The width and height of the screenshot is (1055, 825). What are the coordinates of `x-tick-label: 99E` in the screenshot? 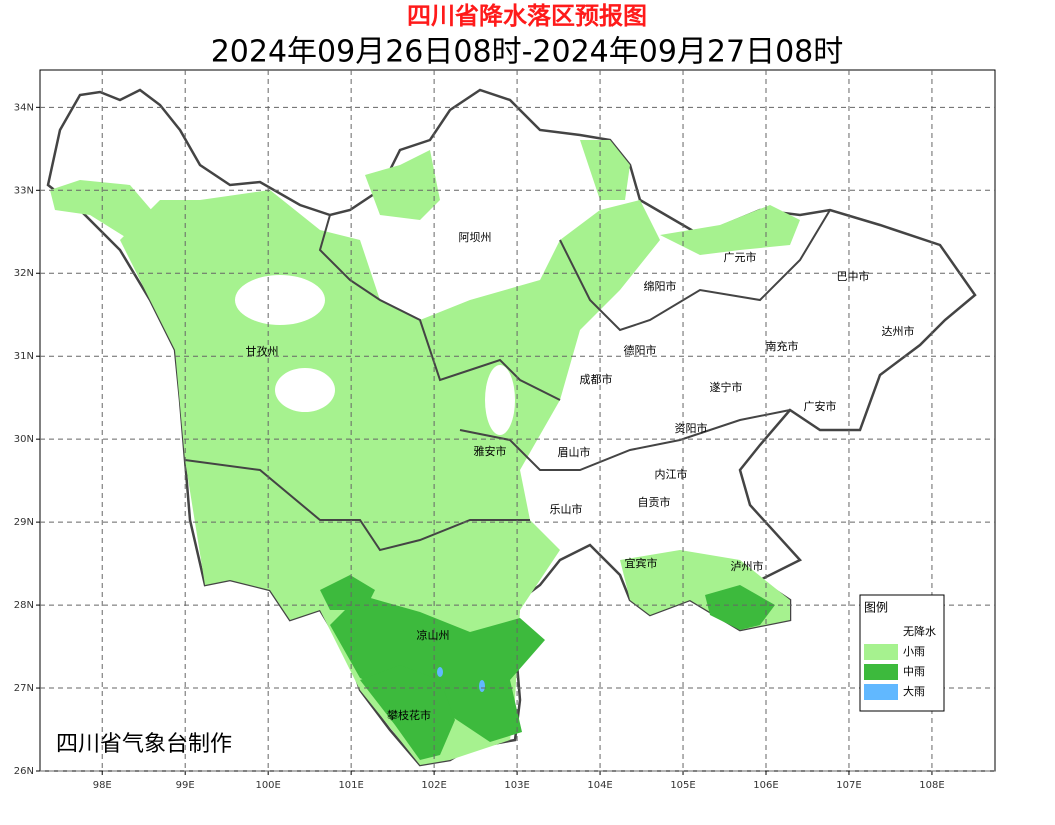 It's located at (185, 785).